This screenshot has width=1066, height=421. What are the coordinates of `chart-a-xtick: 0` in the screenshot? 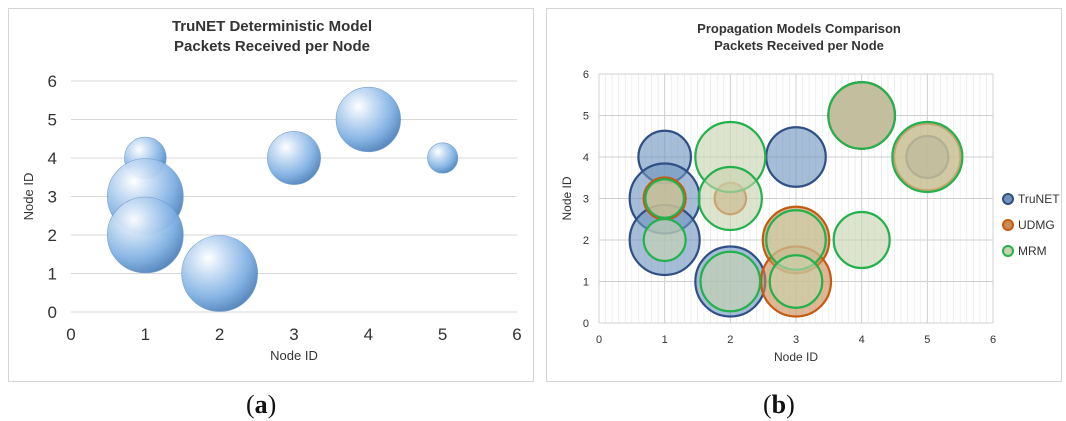 It's located at (70, 334).